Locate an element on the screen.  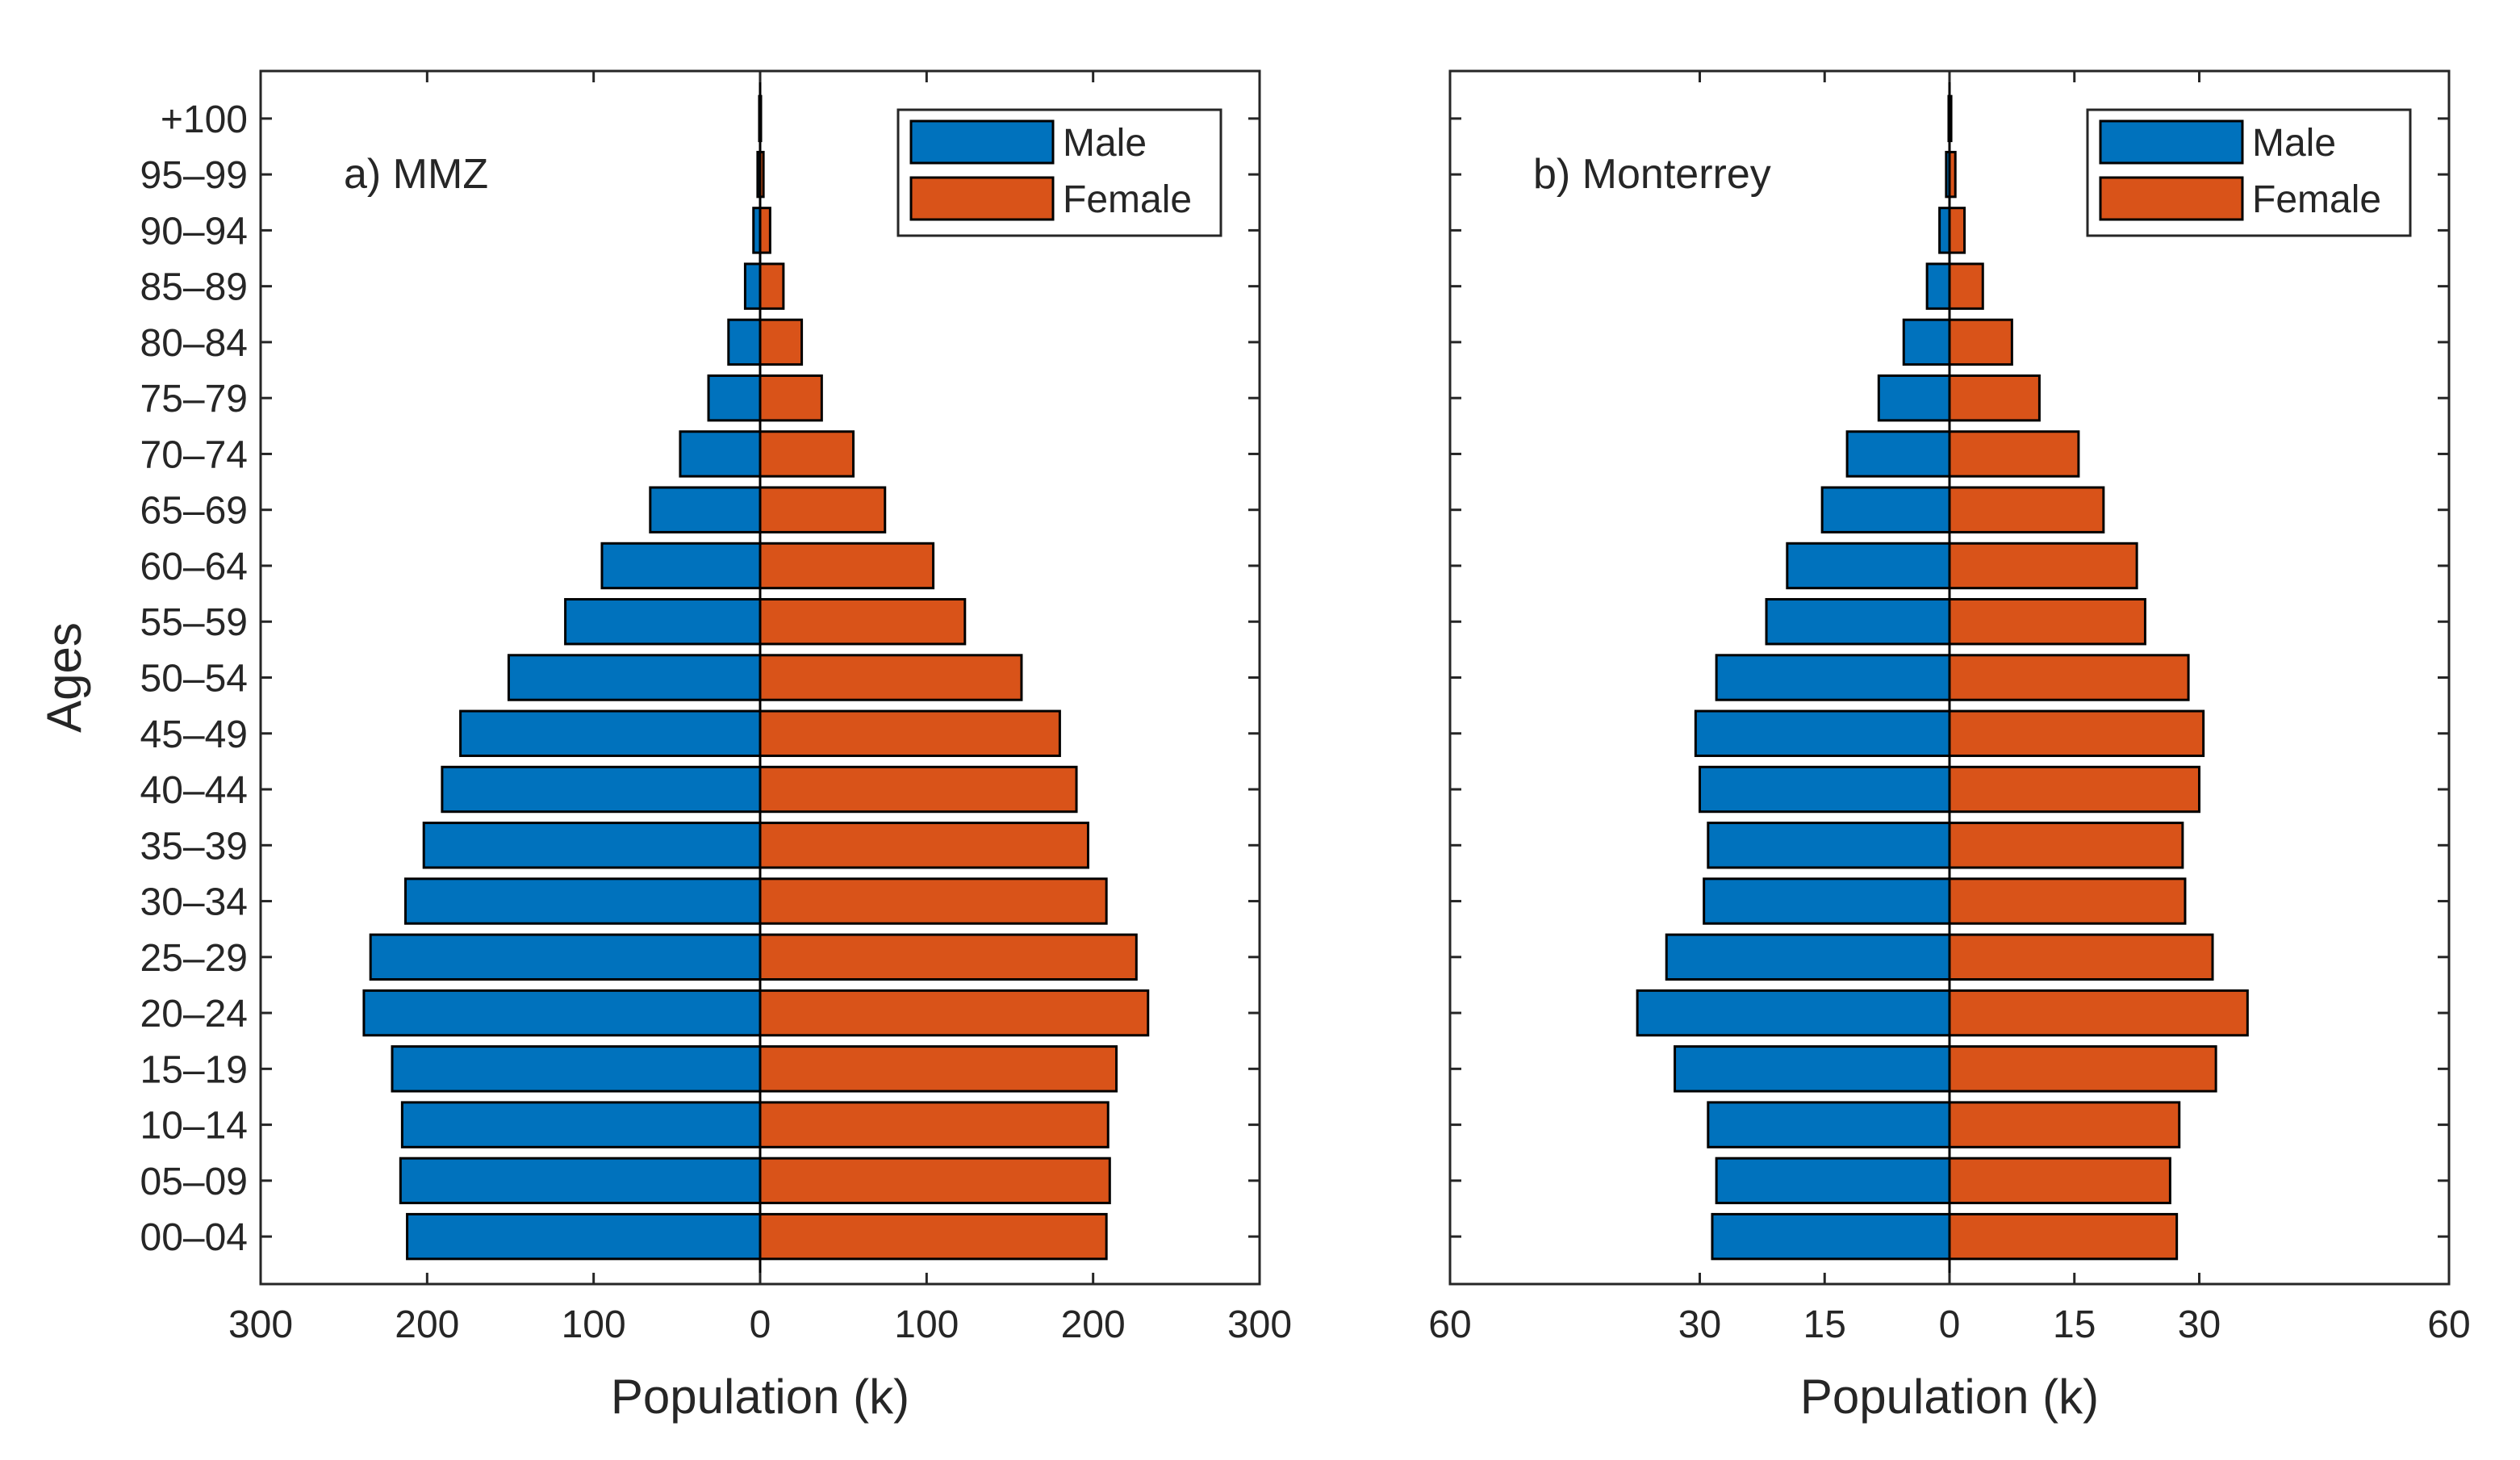
y-tick-label: 60–64 is located at coordinates (194, 567).